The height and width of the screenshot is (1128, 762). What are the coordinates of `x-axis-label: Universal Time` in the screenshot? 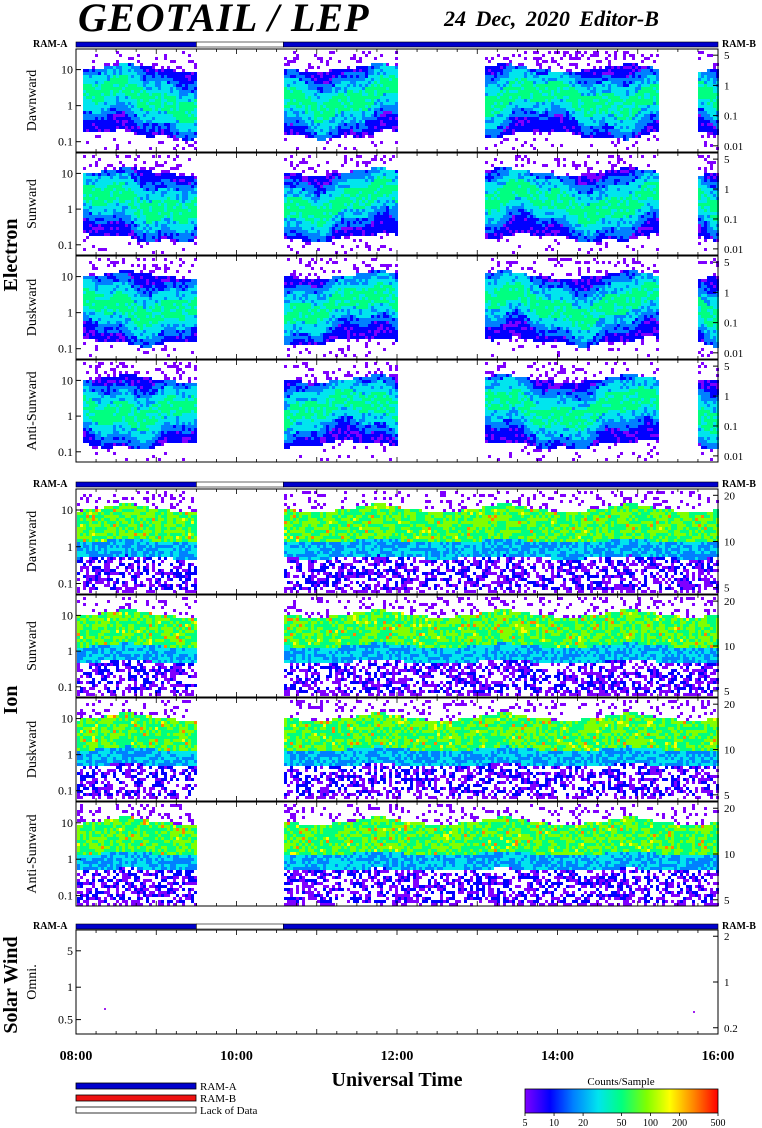 It's located at (397, 1080).